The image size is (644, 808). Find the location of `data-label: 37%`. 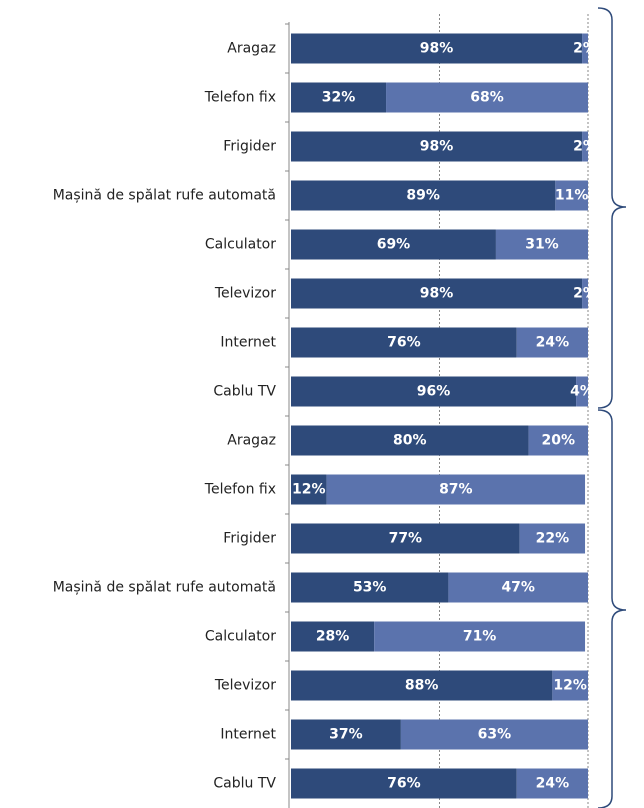

data-label: 37% is located at coordinates (346, 735).